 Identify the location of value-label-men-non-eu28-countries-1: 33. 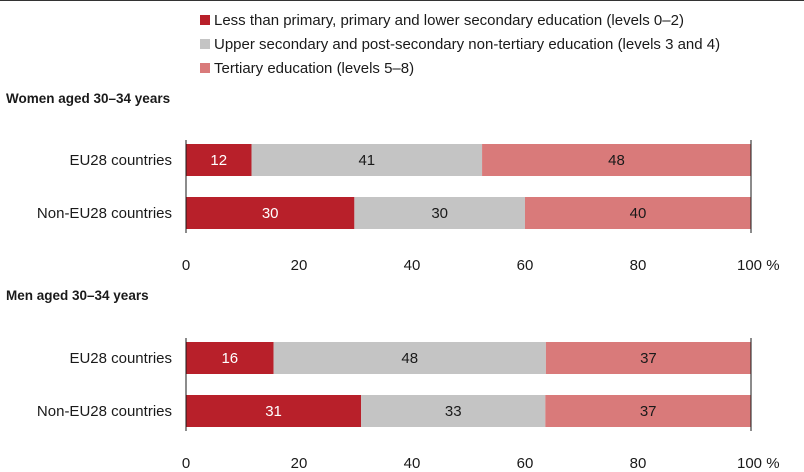
(453, 411).